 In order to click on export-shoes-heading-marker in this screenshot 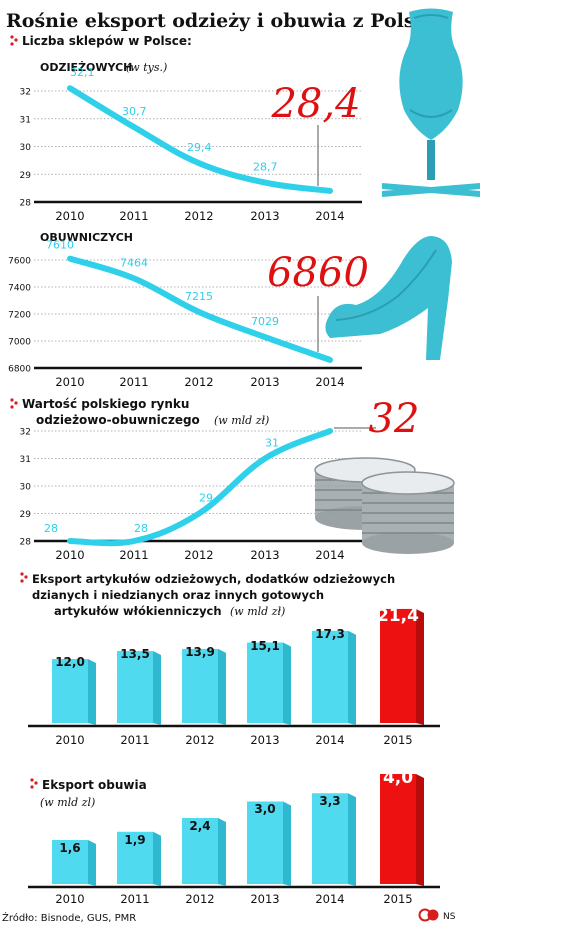, I will do `click(34, 783)`.